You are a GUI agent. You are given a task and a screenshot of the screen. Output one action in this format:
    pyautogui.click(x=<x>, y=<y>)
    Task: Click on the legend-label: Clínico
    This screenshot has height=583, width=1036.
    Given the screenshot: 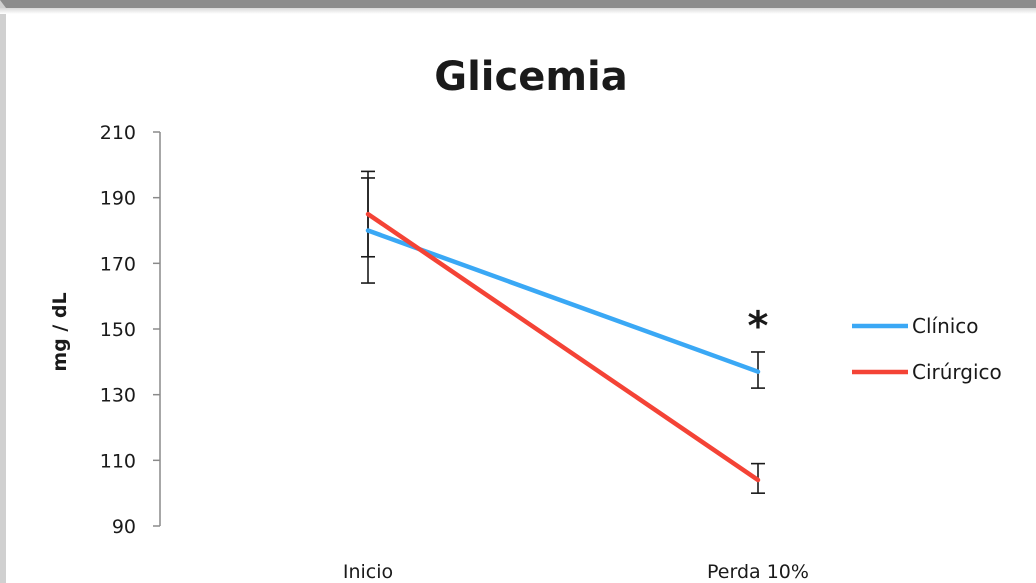 What is the action you would take?
    pyautogui.click(x=945, y=326)
    